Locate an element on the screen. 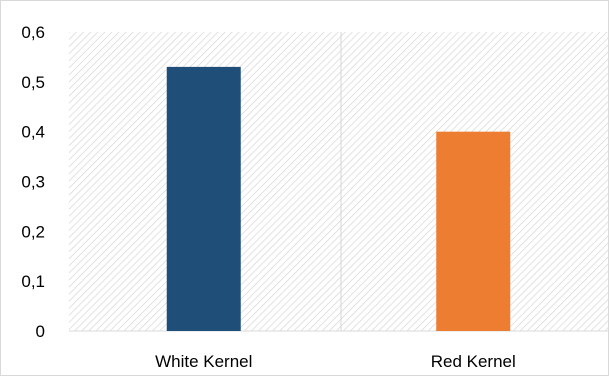 This screenshot has width=609, height=380. y-tick-label: 0,4 is located at coordinates (33, 132).